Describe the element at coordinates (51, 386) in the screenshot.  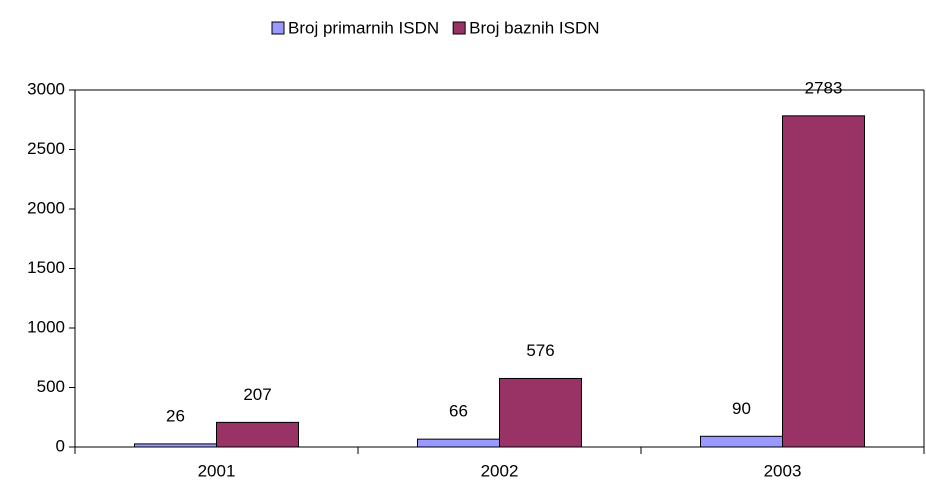
I see `y-tick-label: 500` at that location.